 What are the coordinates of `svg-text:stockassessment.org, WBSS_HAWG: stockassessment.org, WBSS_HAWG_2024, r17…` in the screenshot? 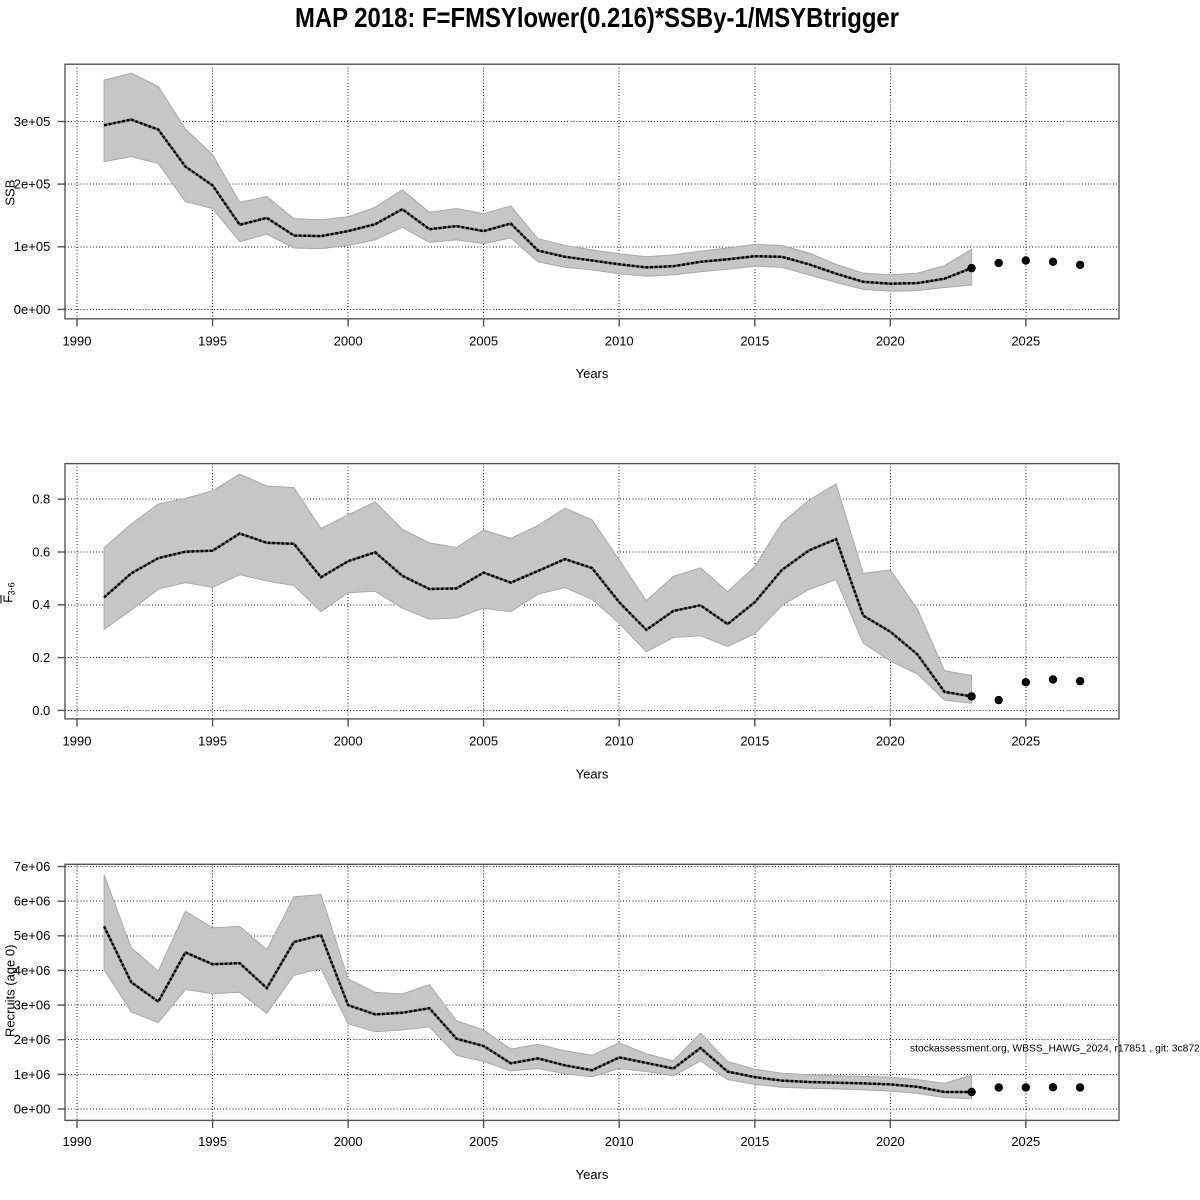 It's located at (1055, 1049).